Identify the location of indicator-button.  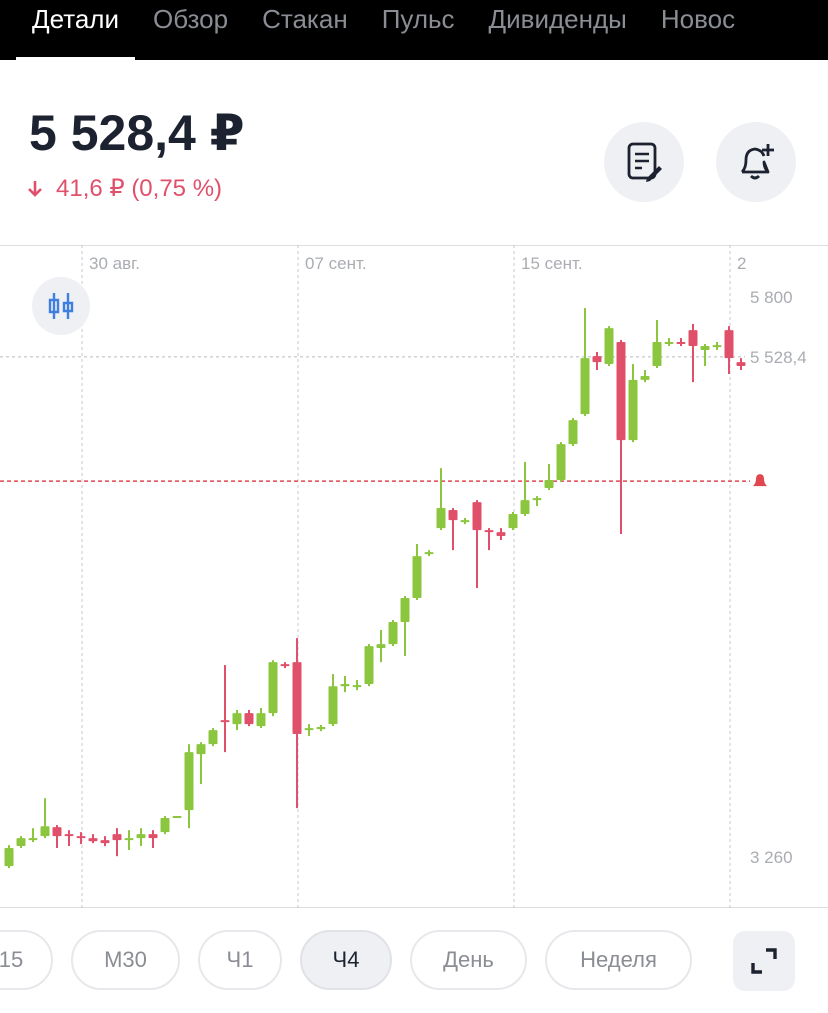
(61, 306).